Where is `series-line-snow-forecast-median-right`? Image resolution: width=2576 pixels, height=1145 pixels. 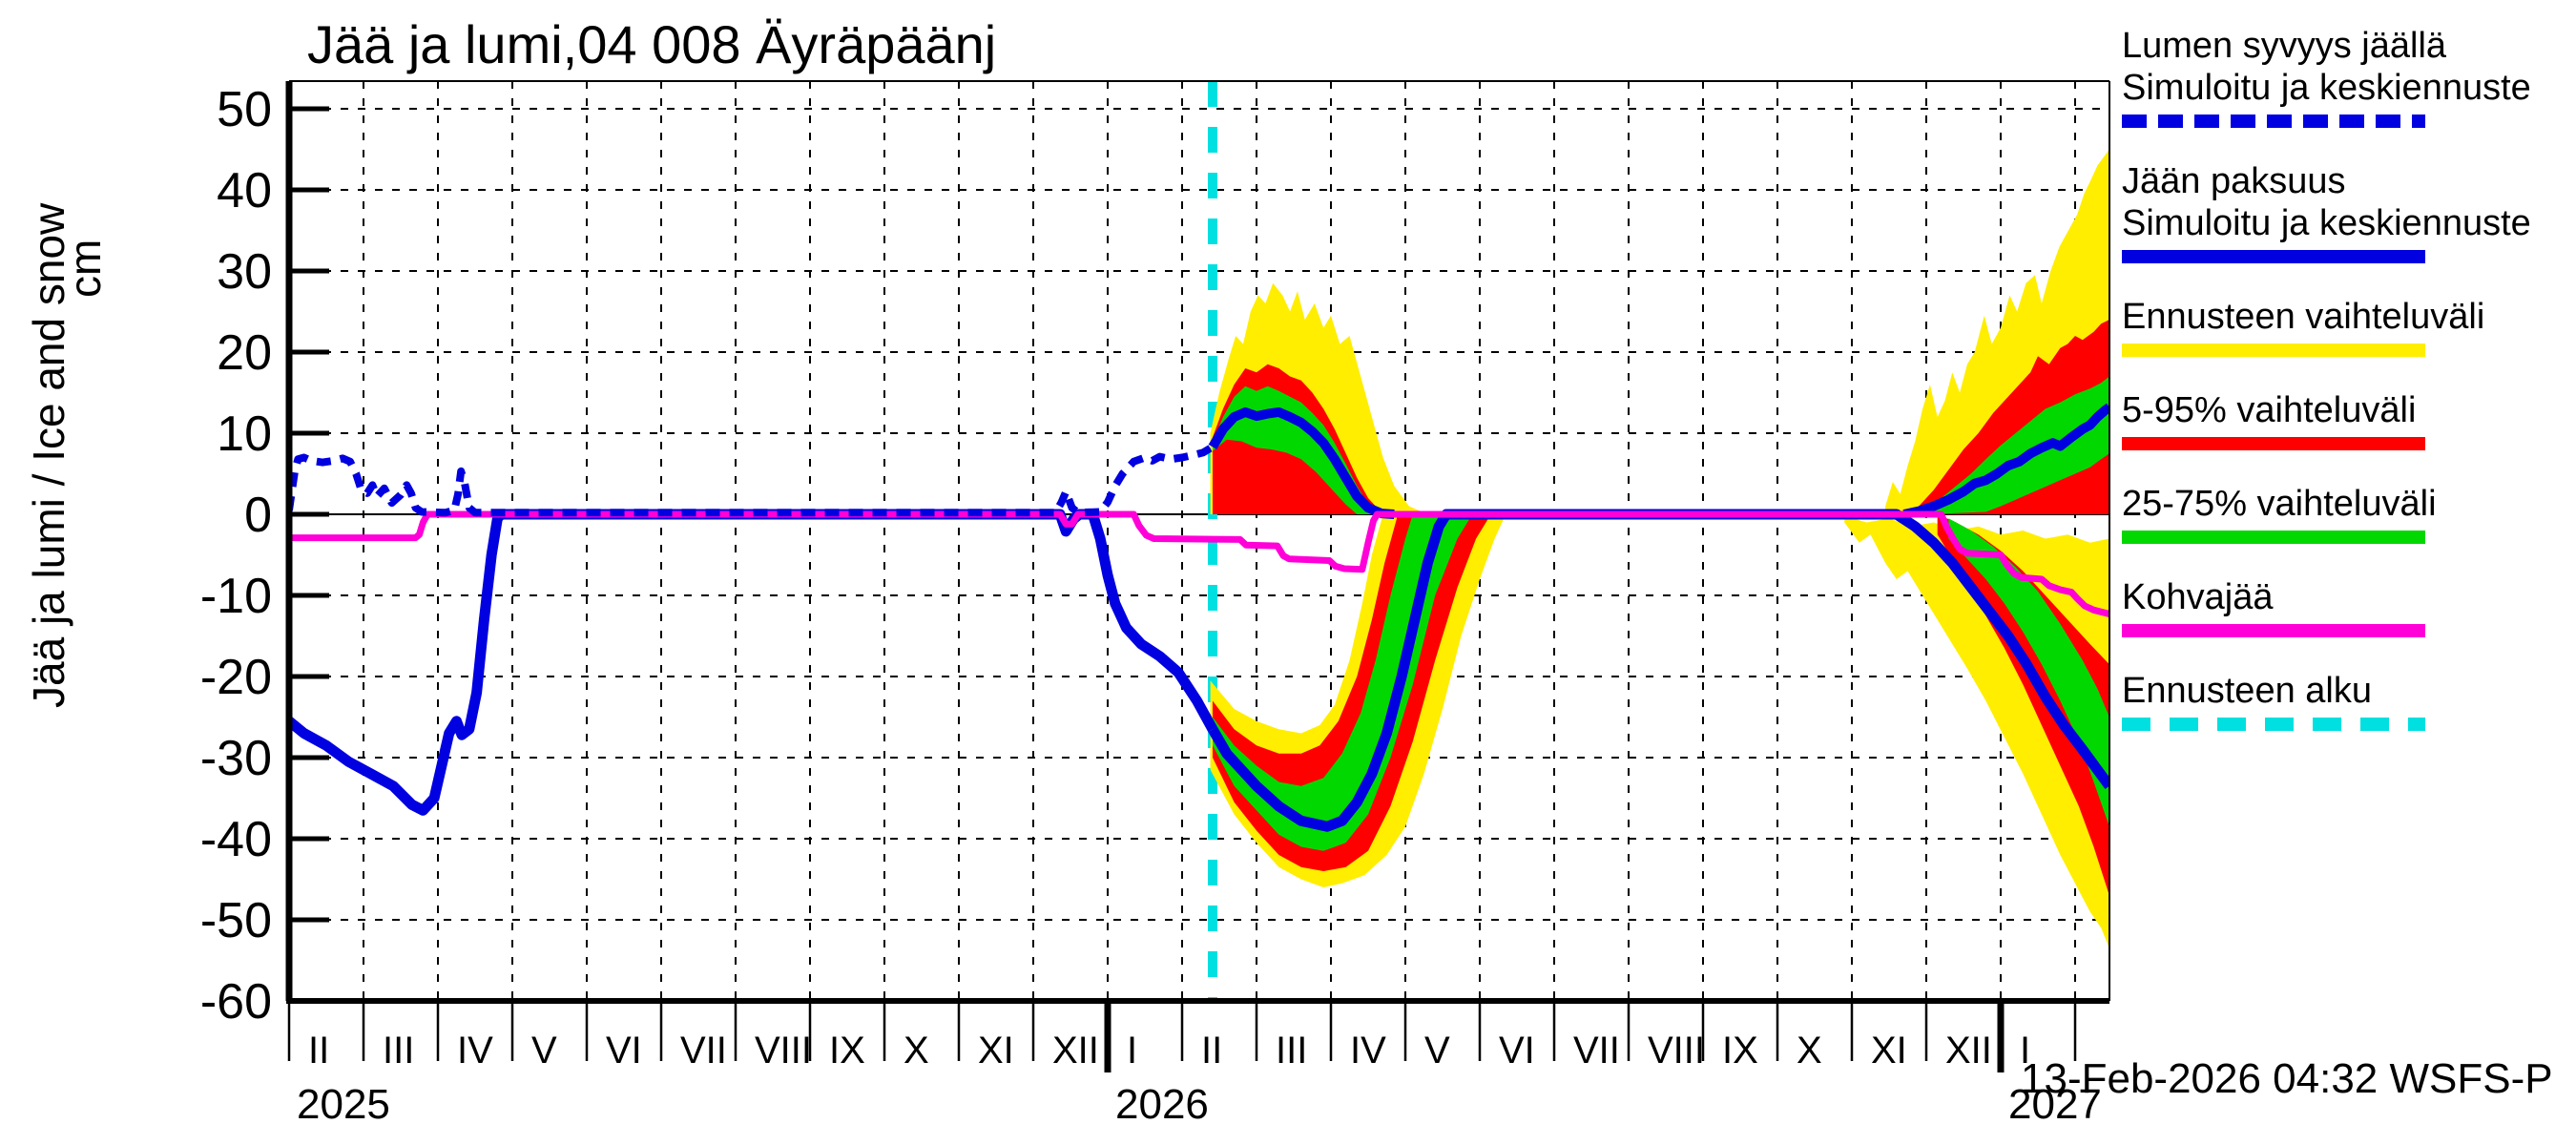
series-line-snow-forecast-median-right is located at coordinates (2005, 461).